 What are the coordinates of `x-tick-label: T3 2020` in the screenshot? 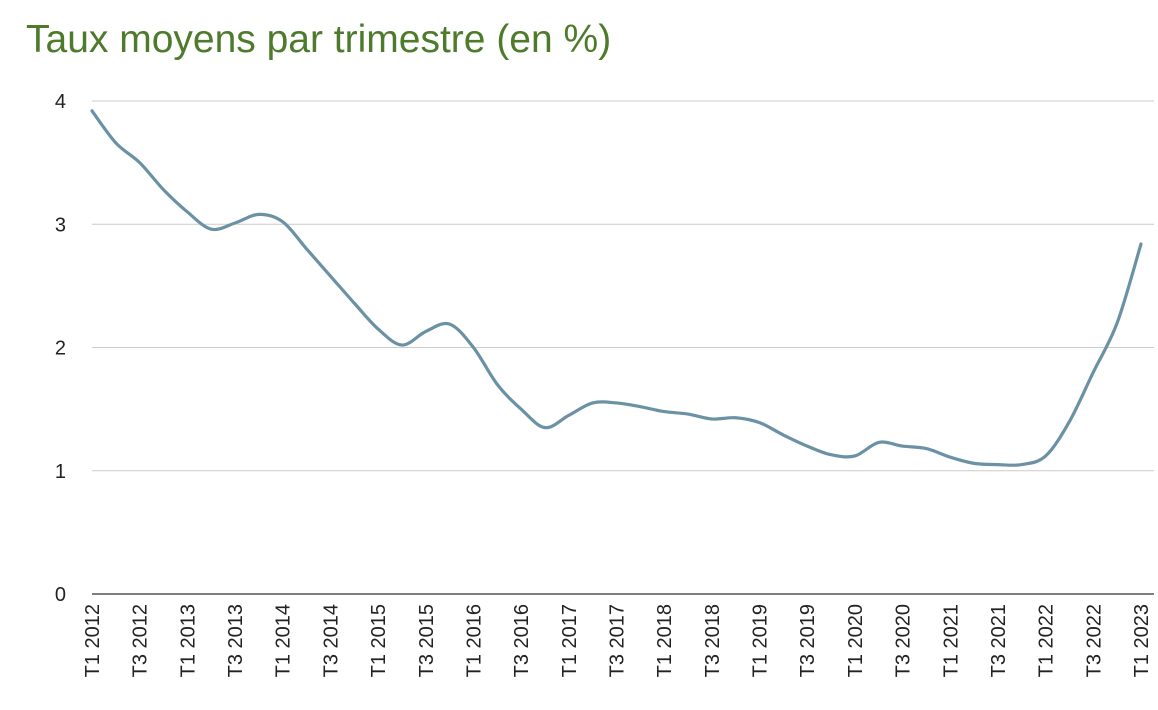 It's located at (904, 640).